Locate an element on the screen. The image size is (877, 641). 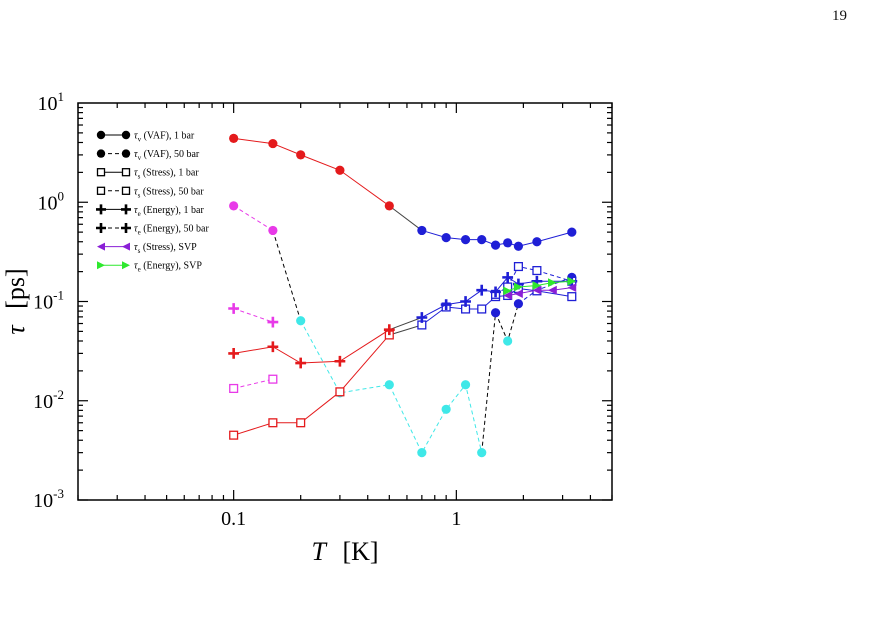
x-tick-label: 1 is located at coordinates (456, 519).